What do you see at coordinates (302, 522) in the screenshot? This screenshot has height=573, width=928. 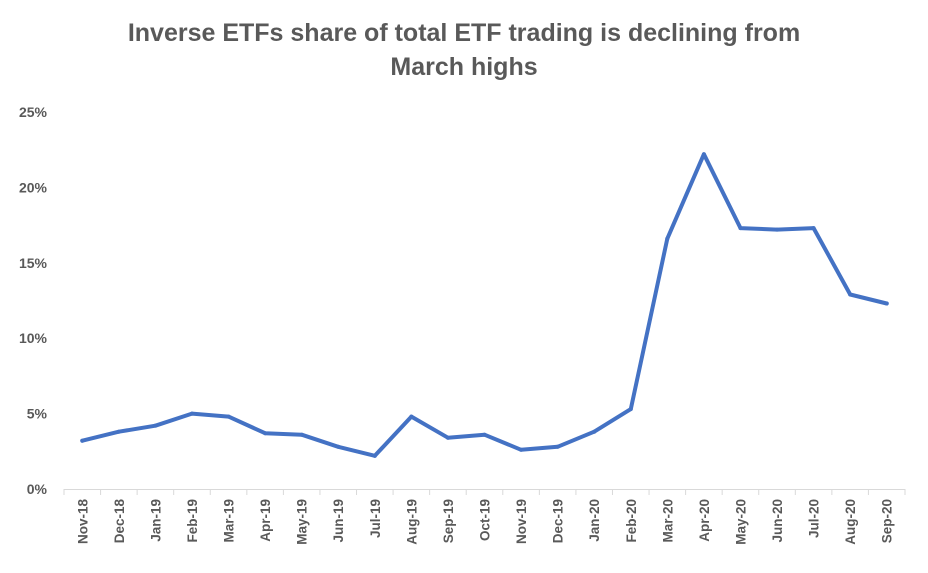 I see `x-tick-label: May-19` at bounding box center [302, 522].